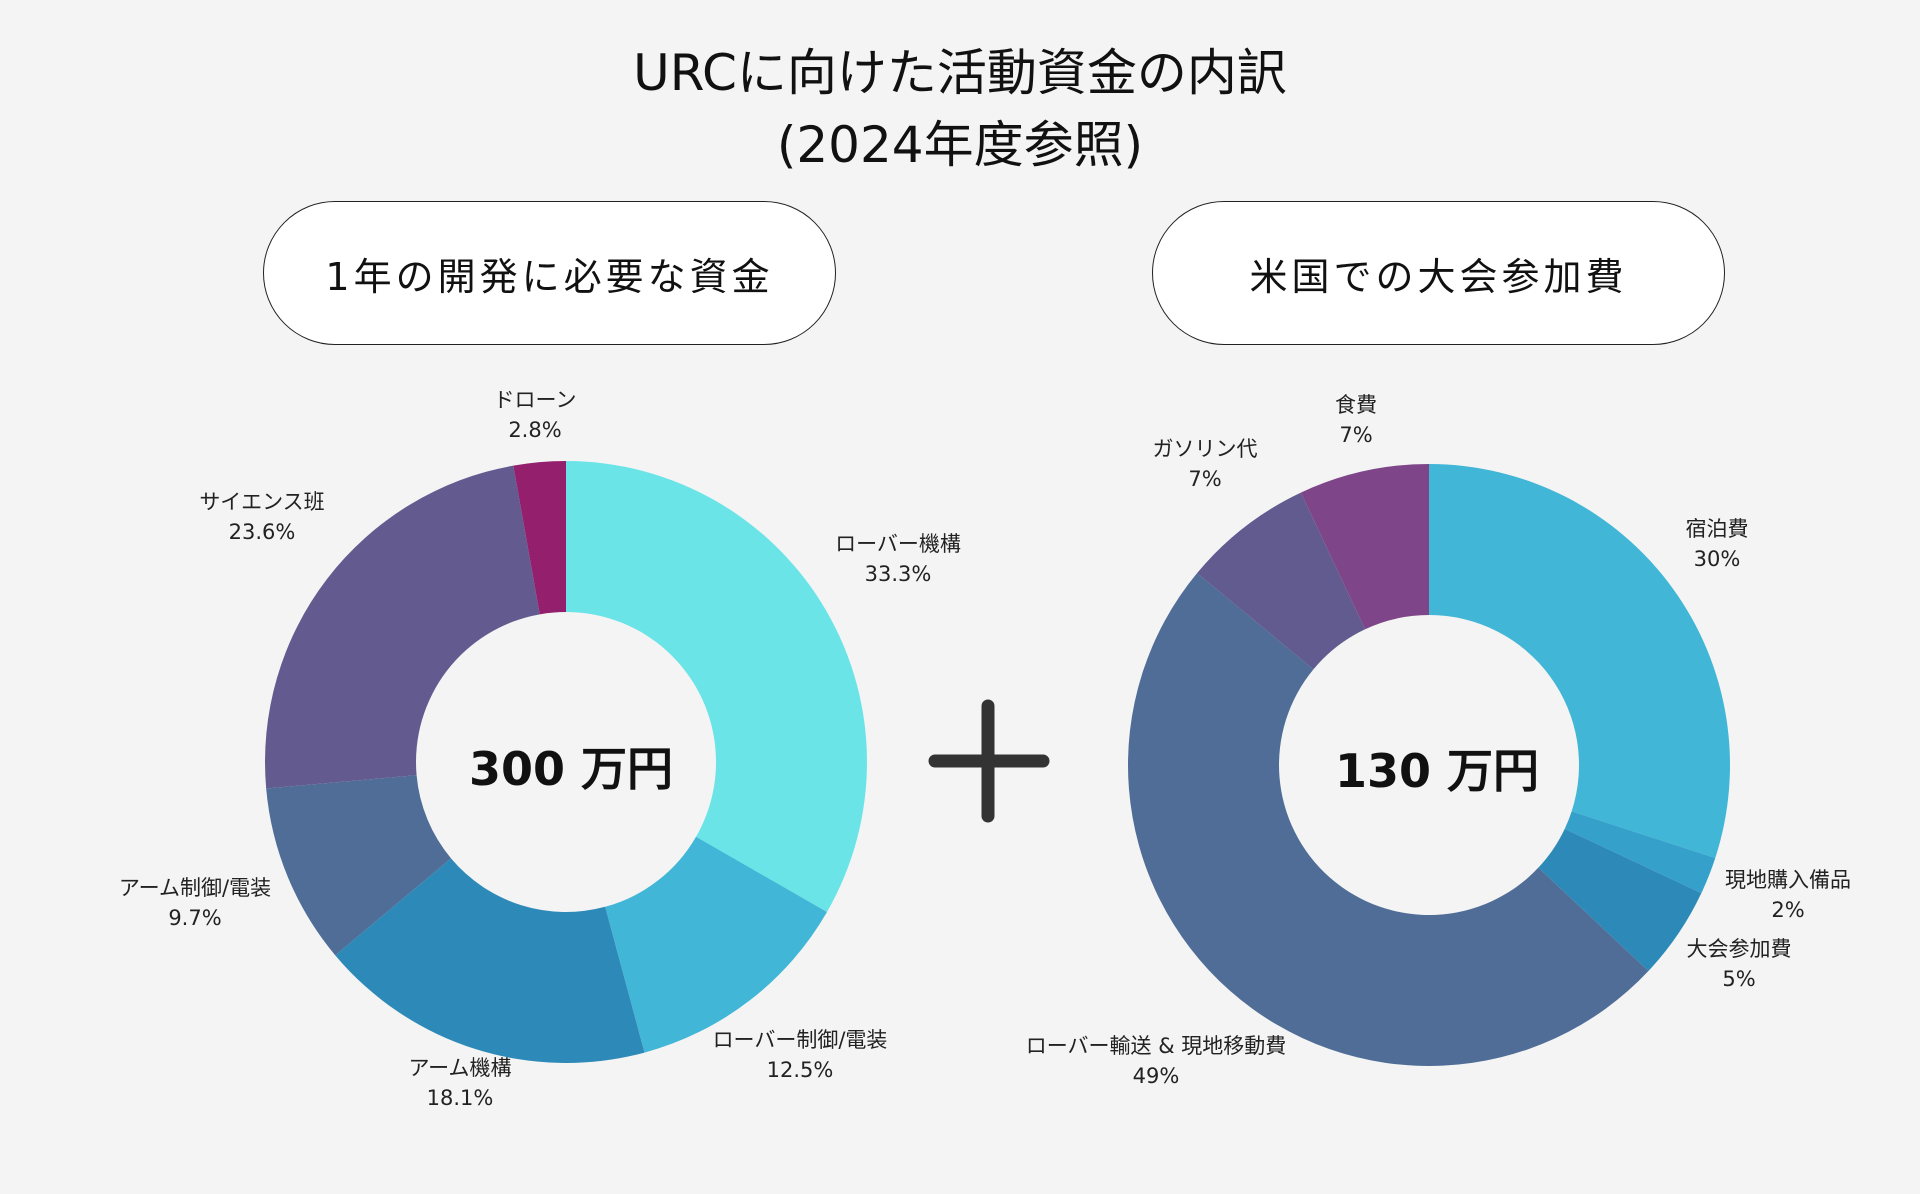 The height and width of the screenshot is (1194, 1920). Describe the element at coordinates (960, 145) in the screenshot. I see `chart-title-line2: (2024年度参照)` at that location.